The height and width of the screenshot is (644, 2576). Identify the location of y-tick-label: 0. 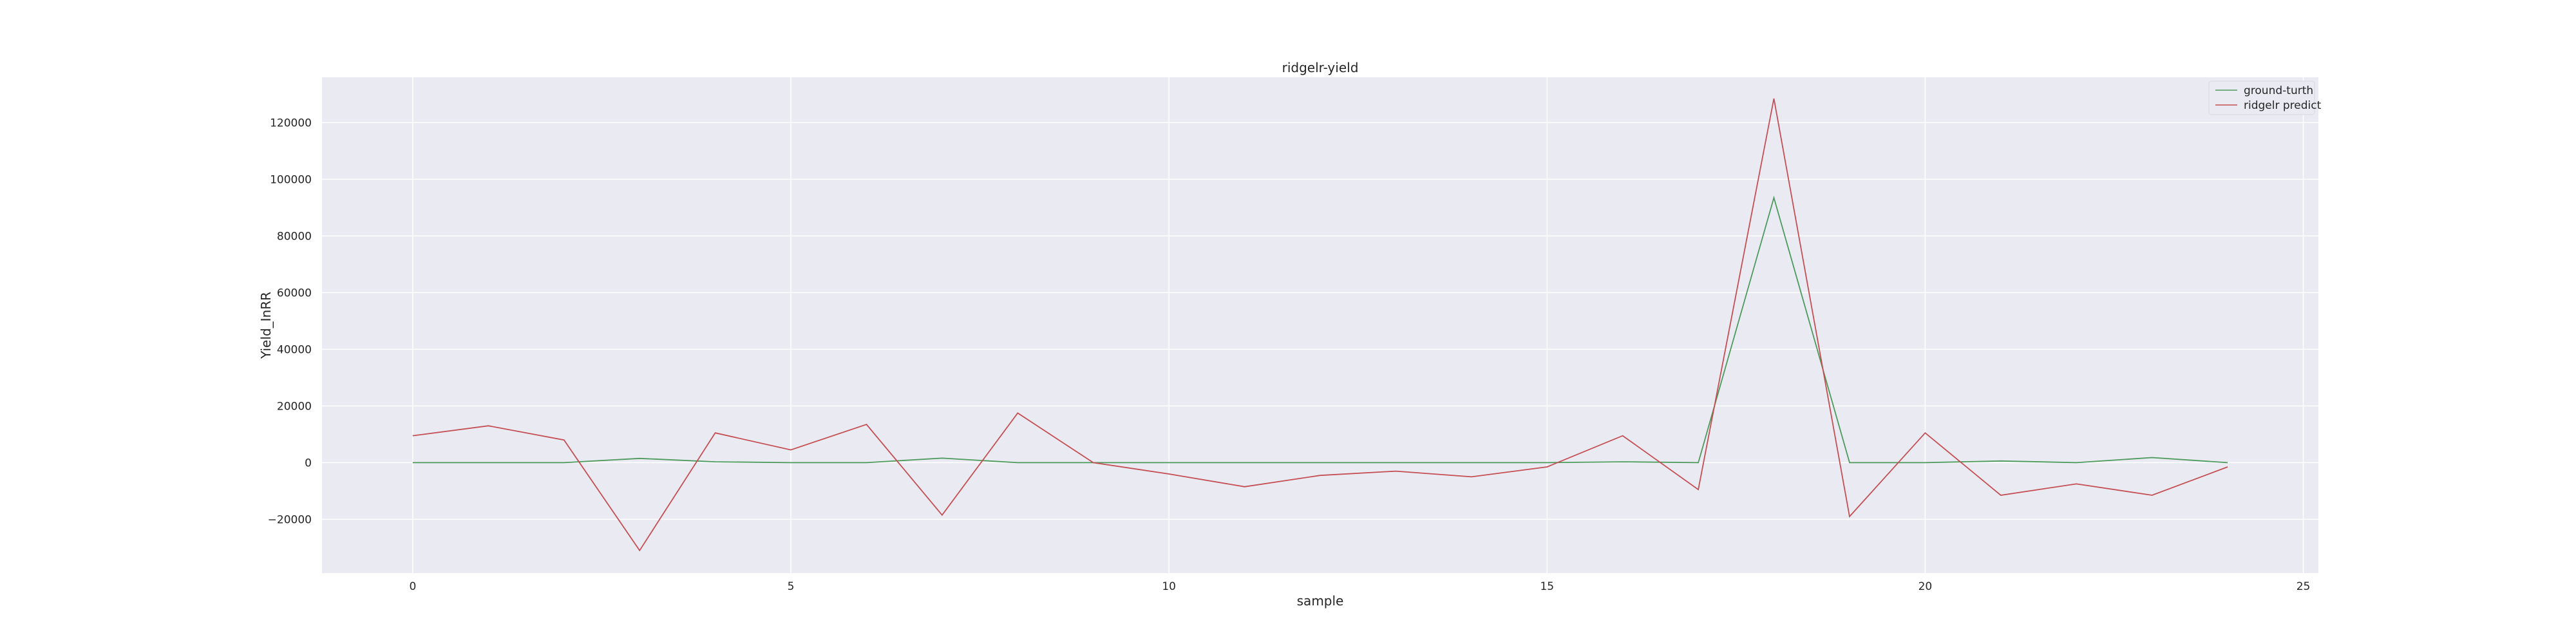
(309, 463).